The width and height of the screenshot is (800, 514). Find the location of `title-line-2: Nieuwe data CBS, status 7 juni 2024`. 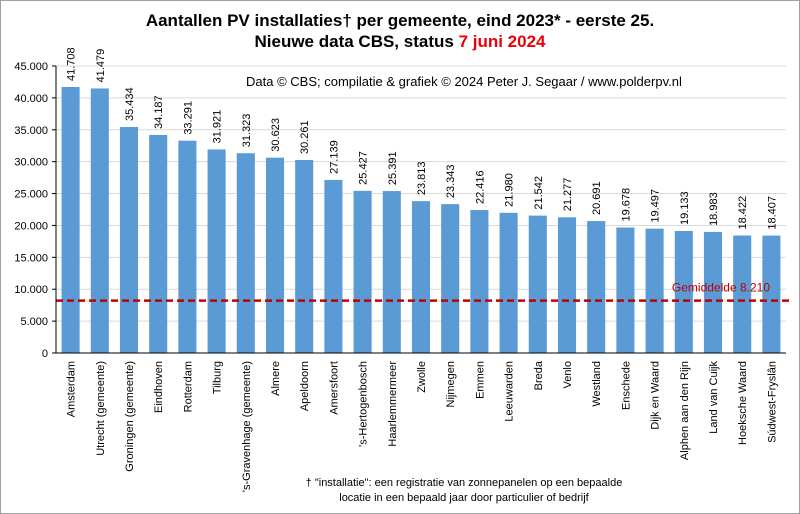

title-line-2: Nieuwe data CBS, status 7 juni 2024 is located at coordinates (400, 41).